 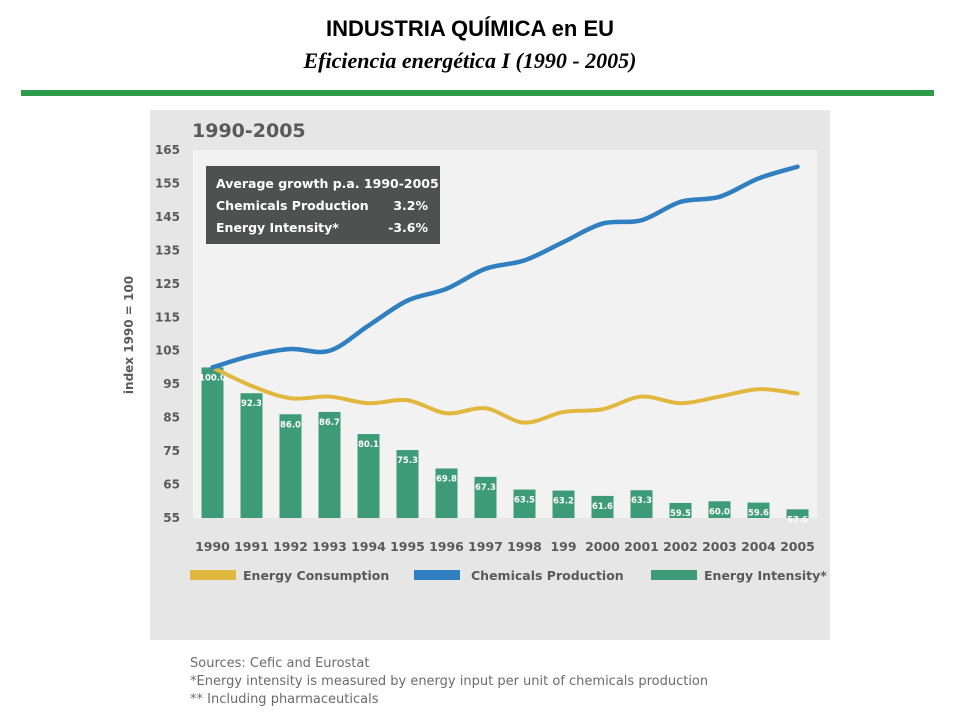 I want to click on bar-data-label: 67.3, so click(x=485, y=488).